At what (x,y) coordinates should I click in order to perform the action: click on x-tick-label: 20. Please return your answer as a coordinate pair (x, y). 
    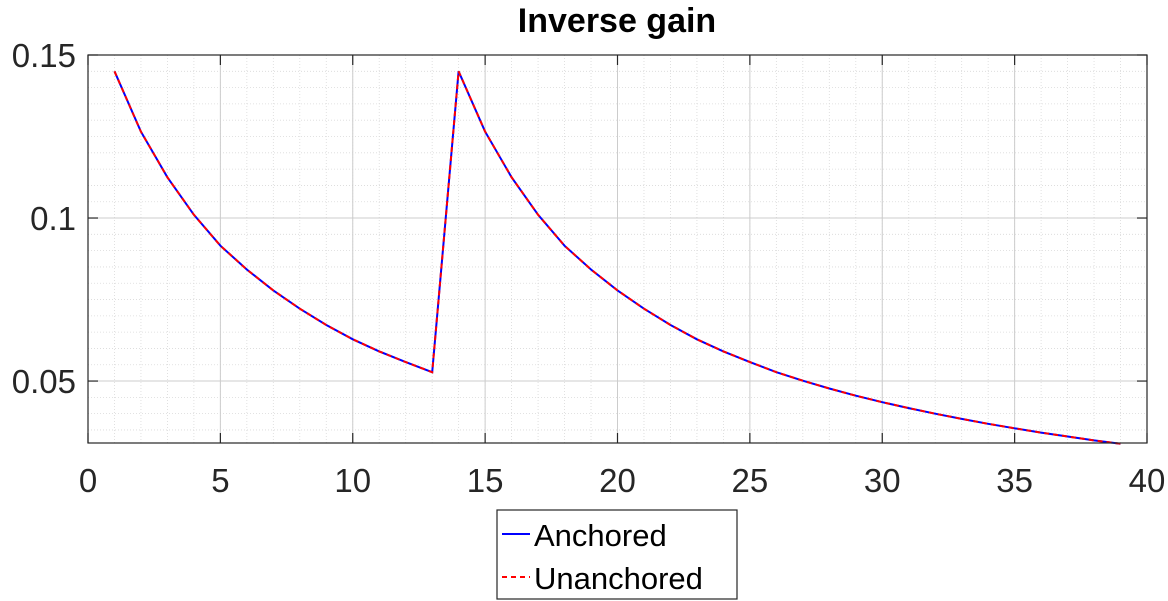
    Looking at the image, I should click on (617, 480).